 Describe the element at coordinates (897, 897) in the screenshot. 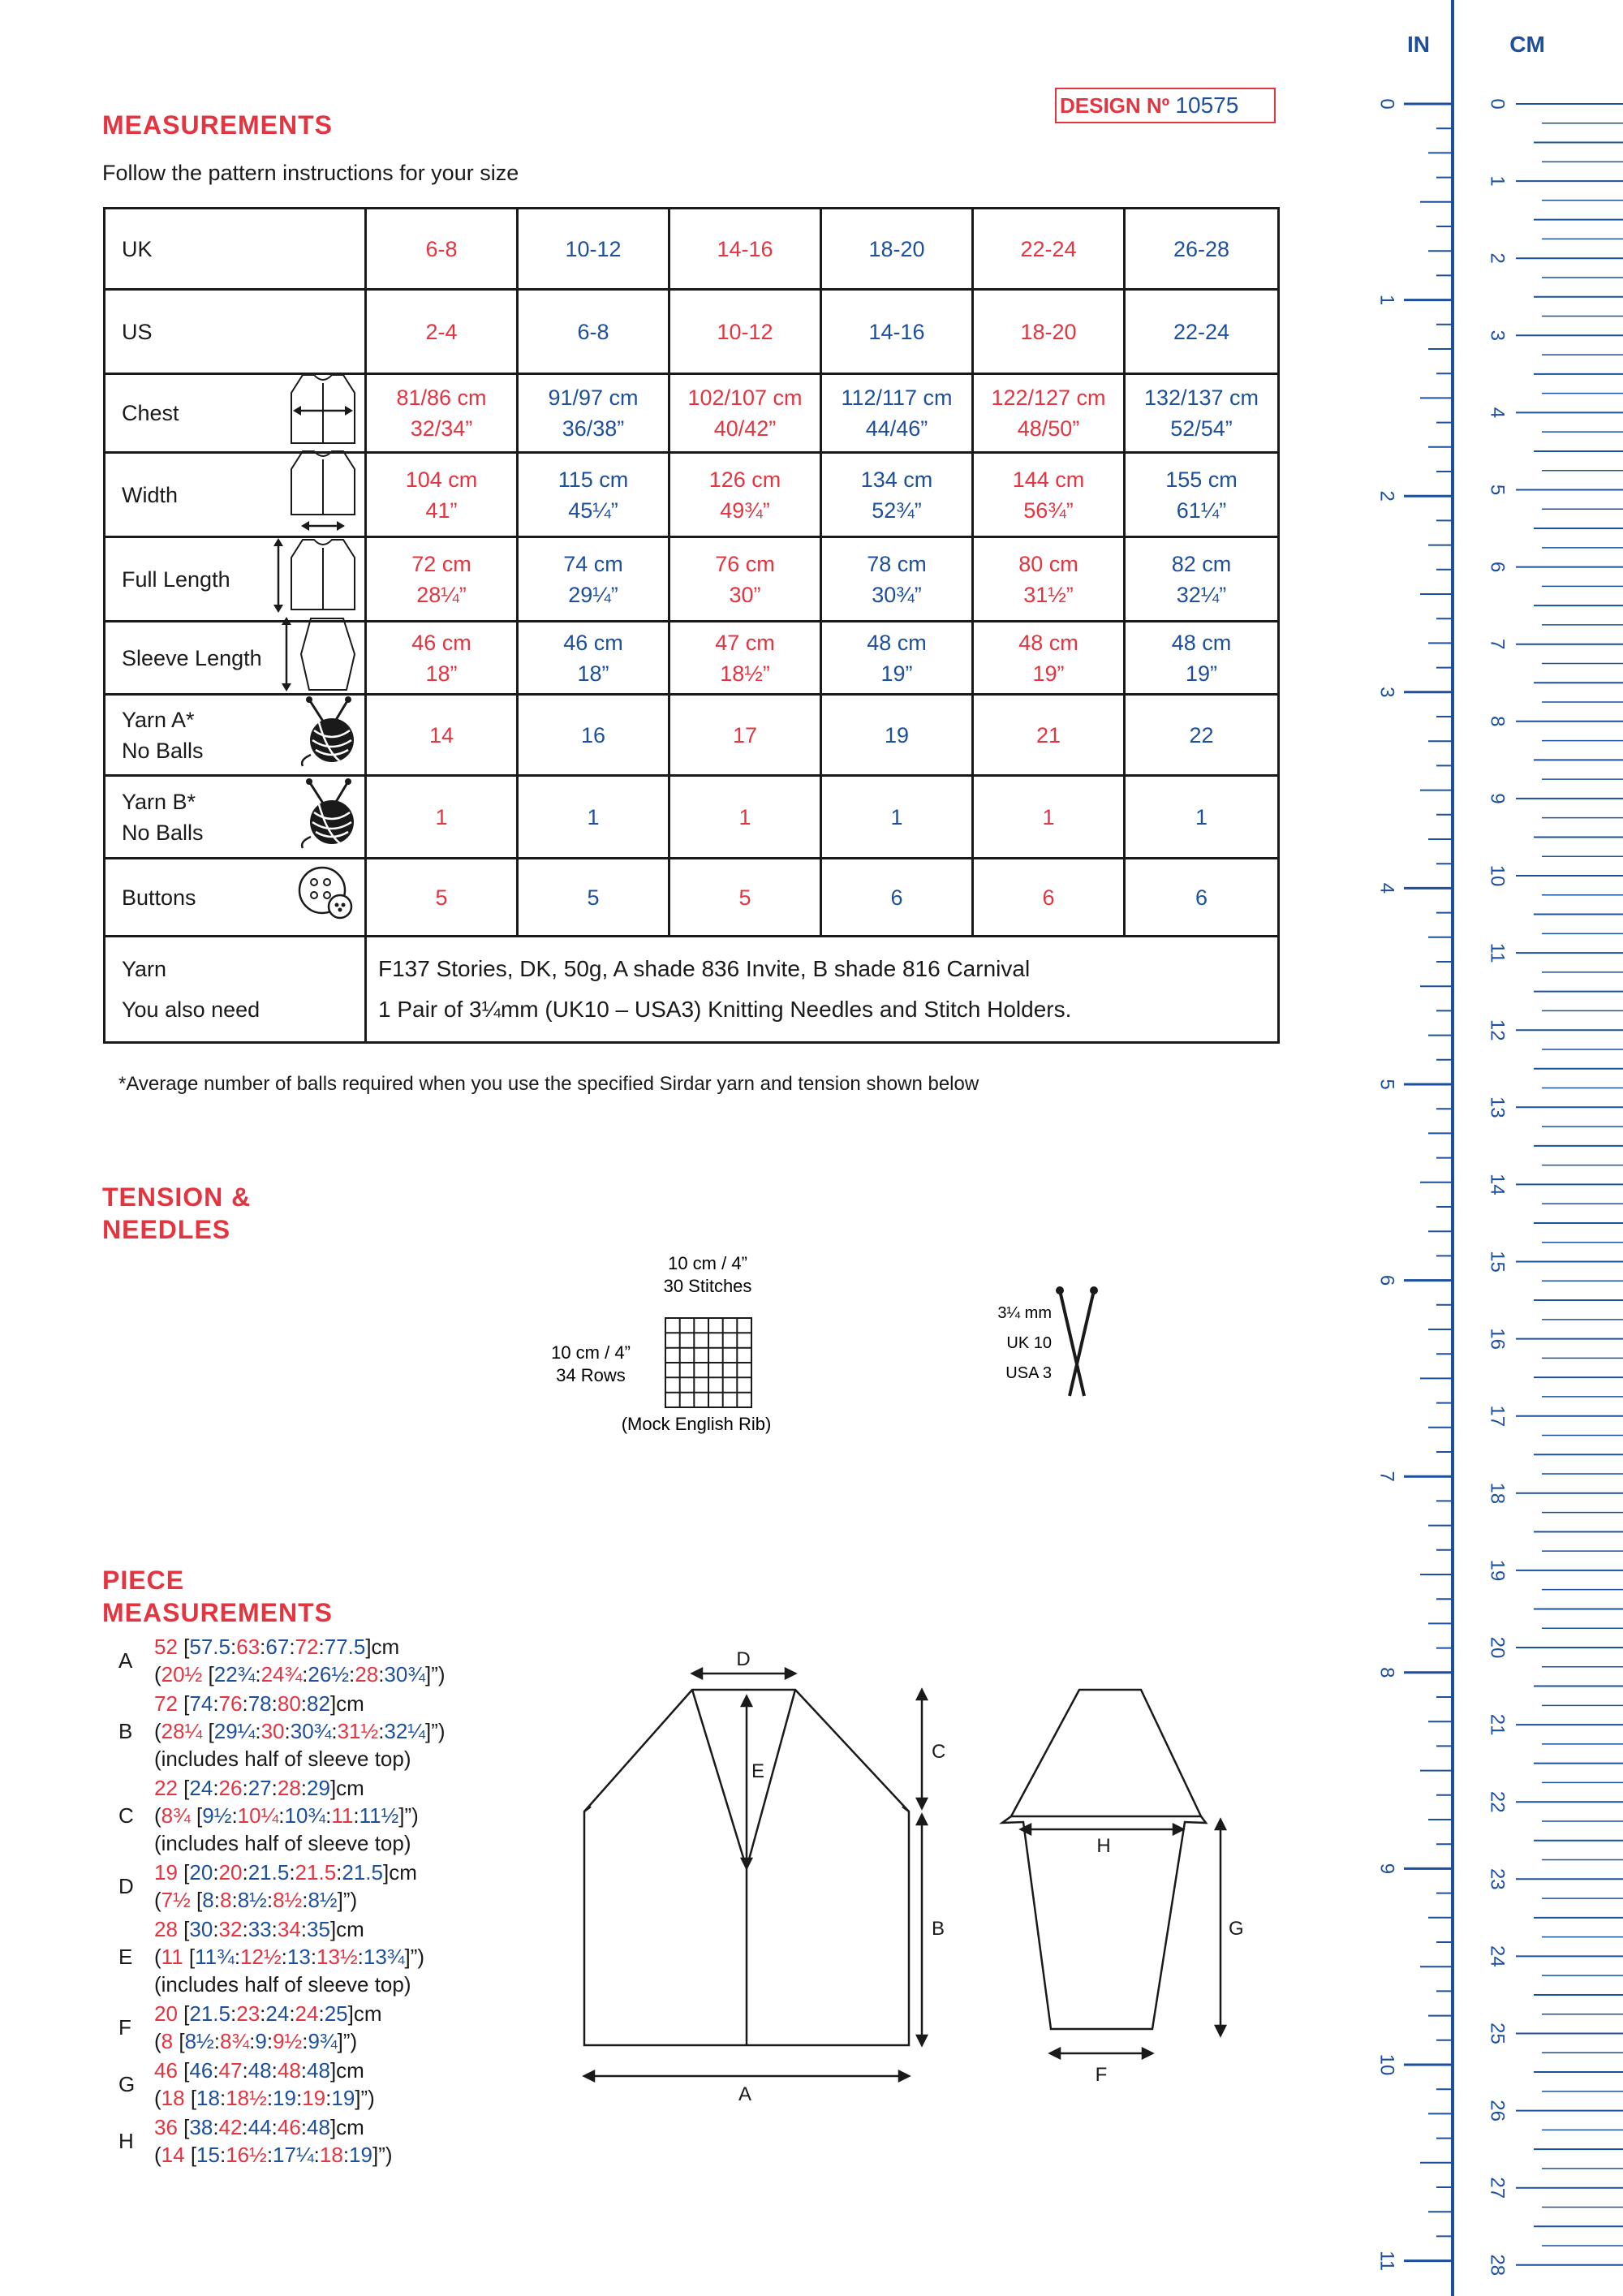

I see `size-cell: 6` at that location.